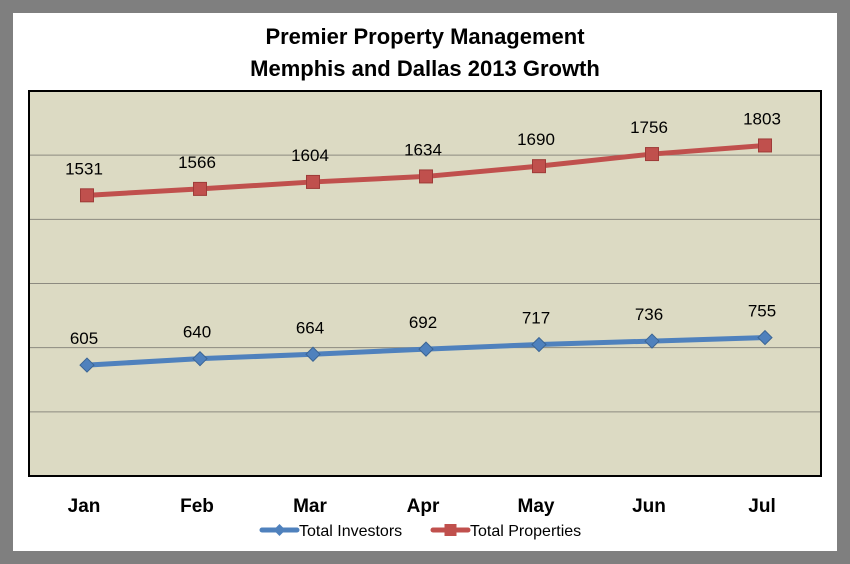 The image size is (850, 564). I want to click on x-tick-label-jun: Jun, so click(649, 506).